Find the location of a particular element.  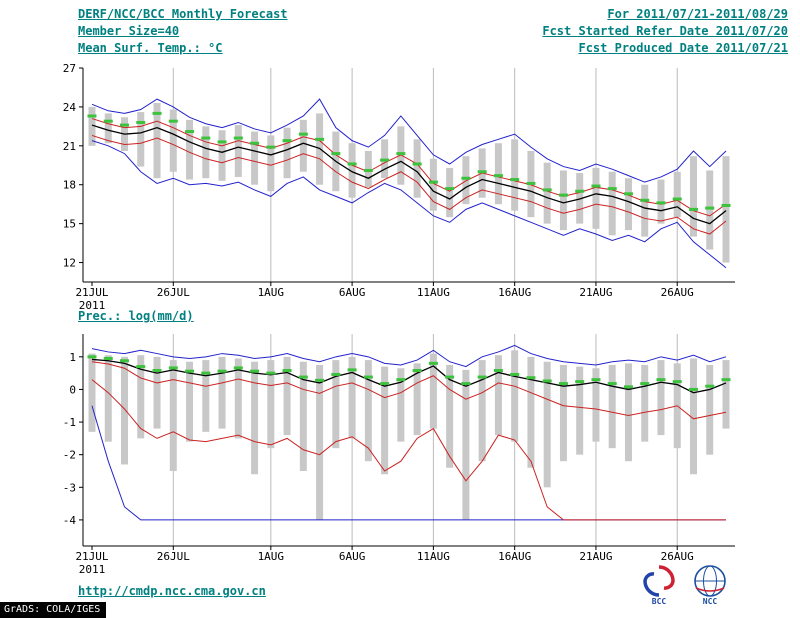

produced-date: Fcst Produced Date 2011/07/21 is located at coordinates (683, 48).